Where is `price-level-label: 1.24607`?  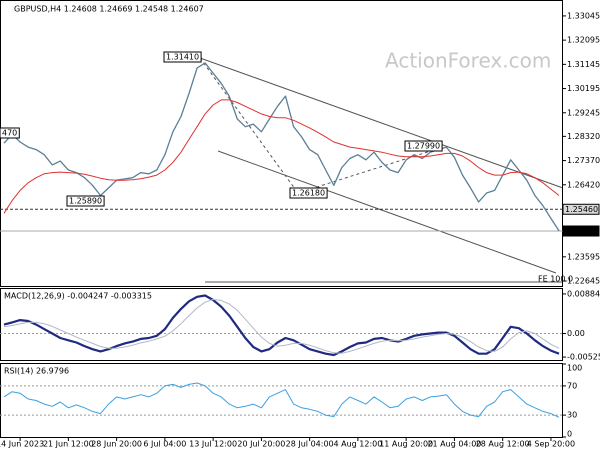 price-level-label: 1.24607 is located at coordinates (581, 231).